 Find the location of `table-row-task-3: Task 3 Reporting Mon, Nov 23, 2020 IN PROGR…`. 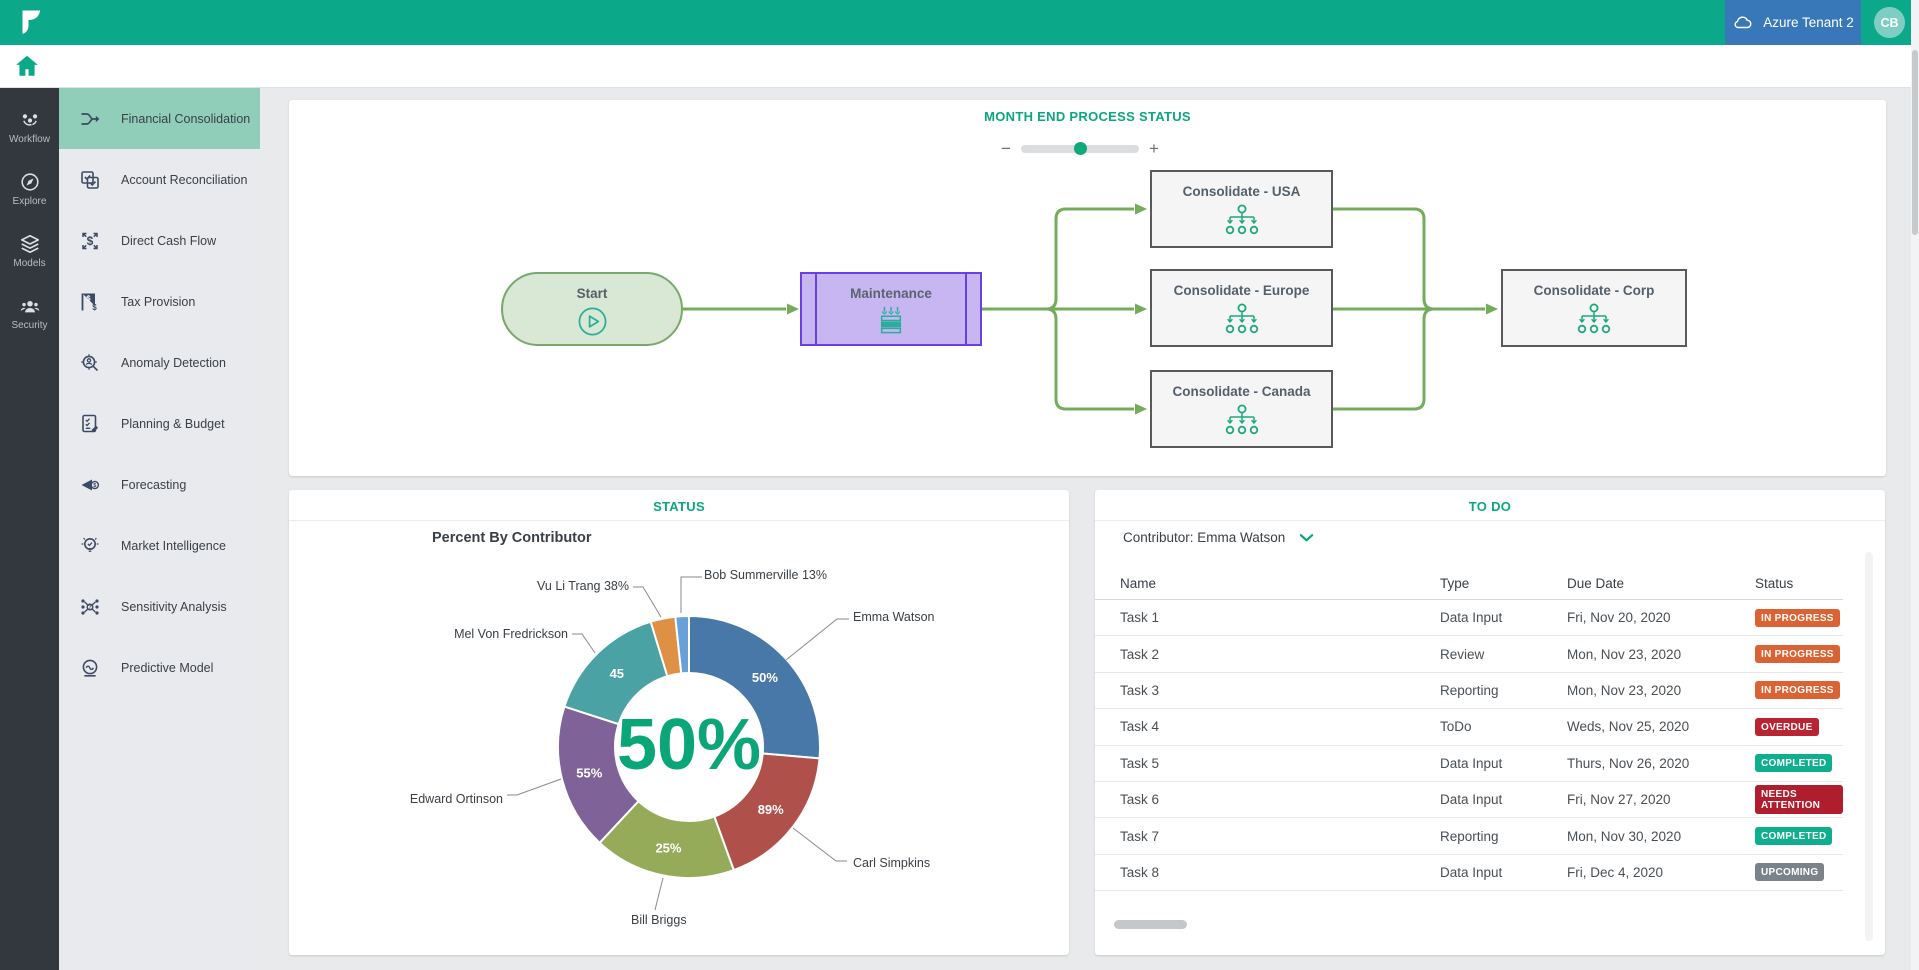

table-row-task-3: Task 3 Reporting Mon, Nov 23, 2020 IN PROGR… is located at coordinates (1469, 691).